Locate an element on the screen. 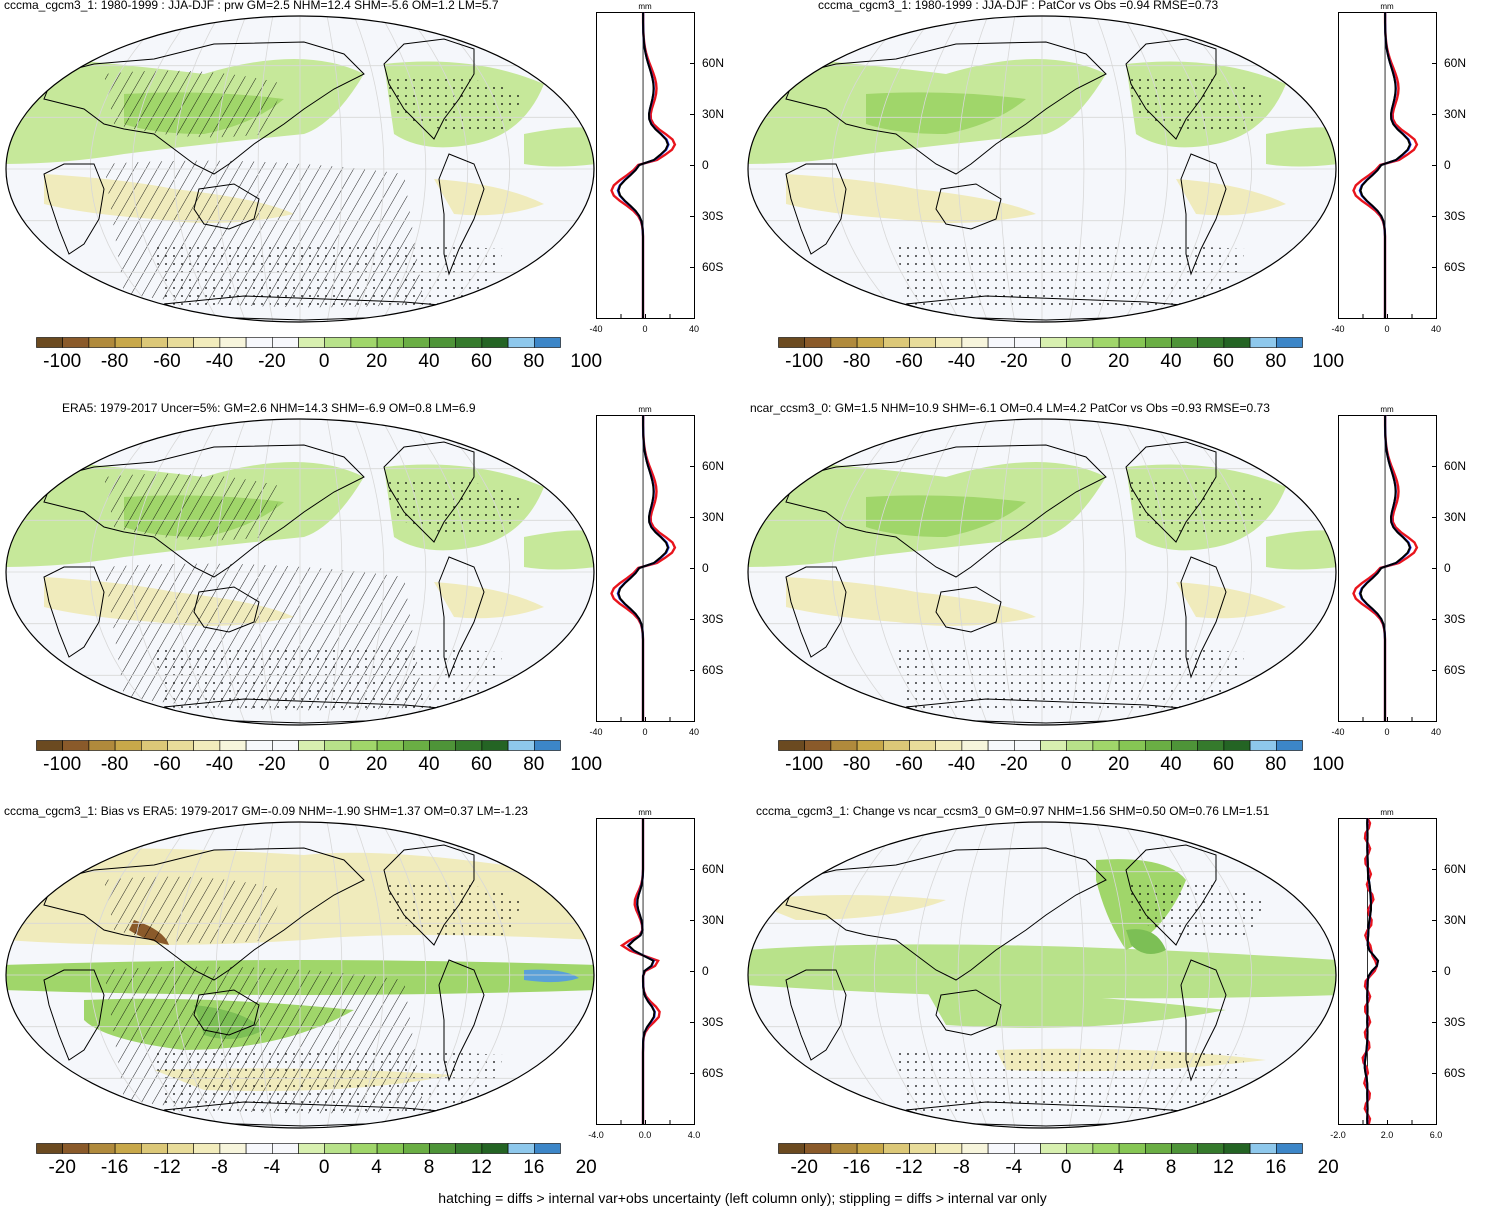 This screenshot has height=1211, width=1485. zonal-x-tick-label: -2.0 is located at coordinates (1338, 1135).